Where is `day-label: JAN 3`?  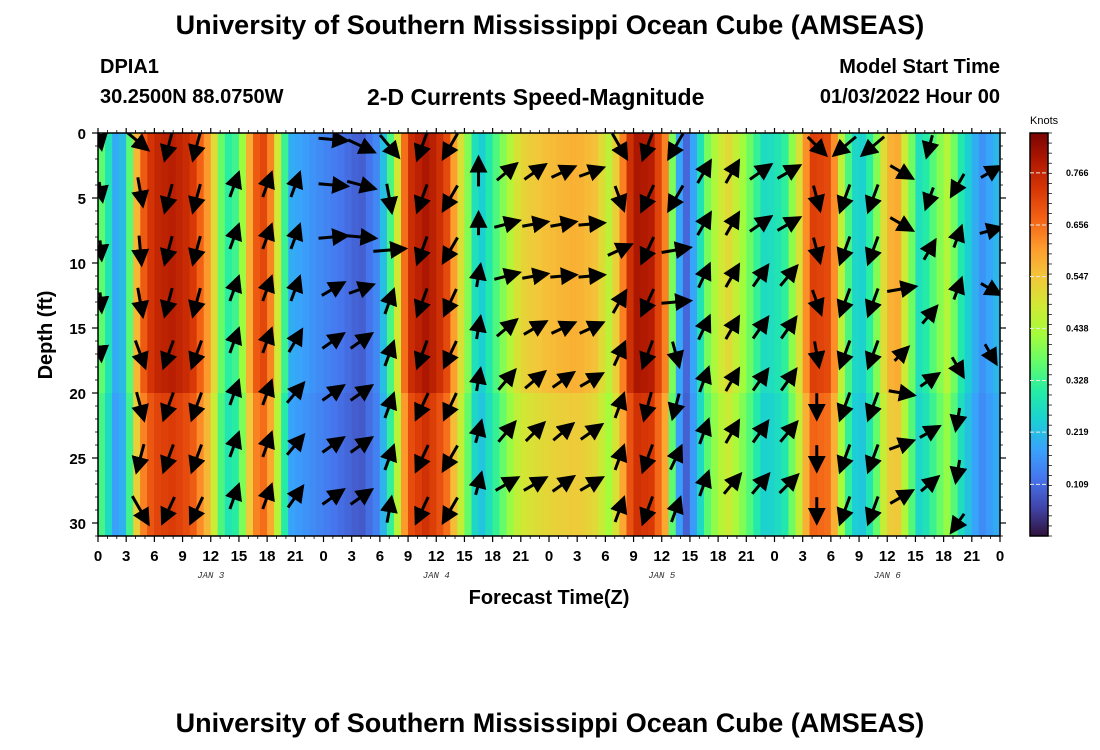
day-label: JAN 3 is located at coordinates (211, 576).